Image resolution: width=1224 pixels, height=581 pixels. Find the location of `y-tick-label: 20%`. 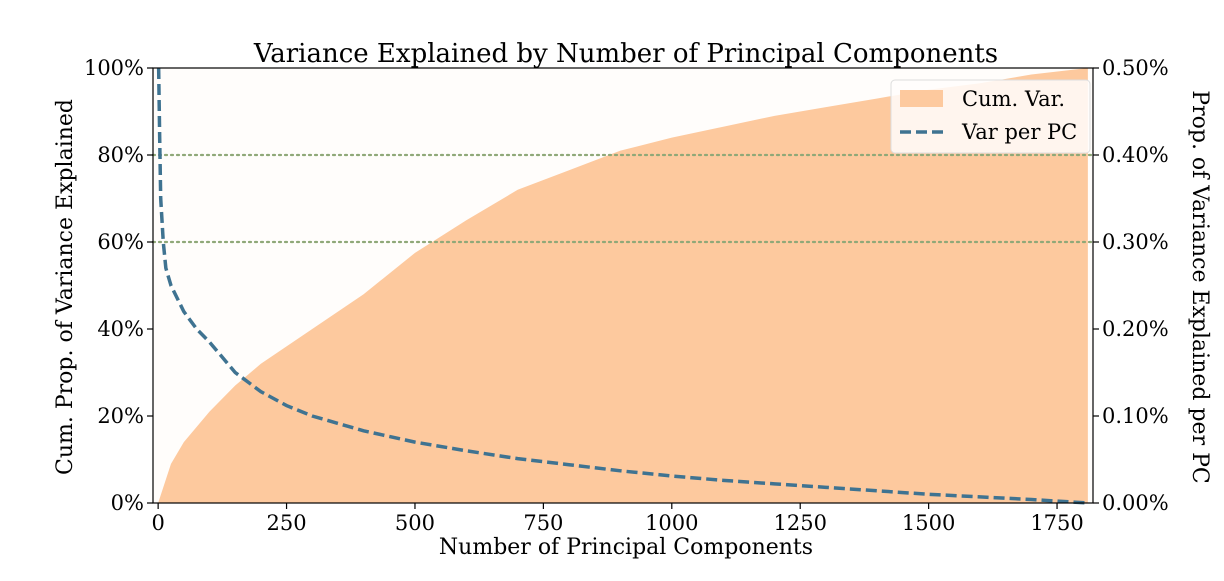

y-tick-label: 20% is located at coordinates (120, 416).